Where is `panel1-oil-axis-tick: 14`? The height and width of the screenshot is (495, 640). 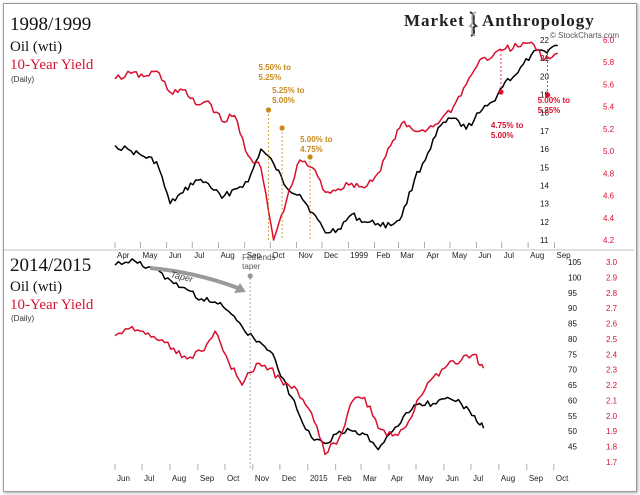 panel1-oil-axis-tick: 14 is located at coordinates (544, 185).